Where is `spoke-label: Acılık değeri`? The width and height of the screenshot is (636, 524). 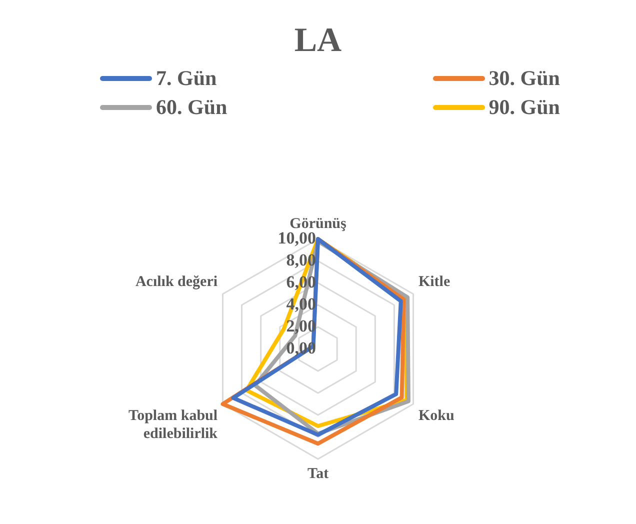
spoke-label: Acılık değeri is located at coordinates (176, 282).